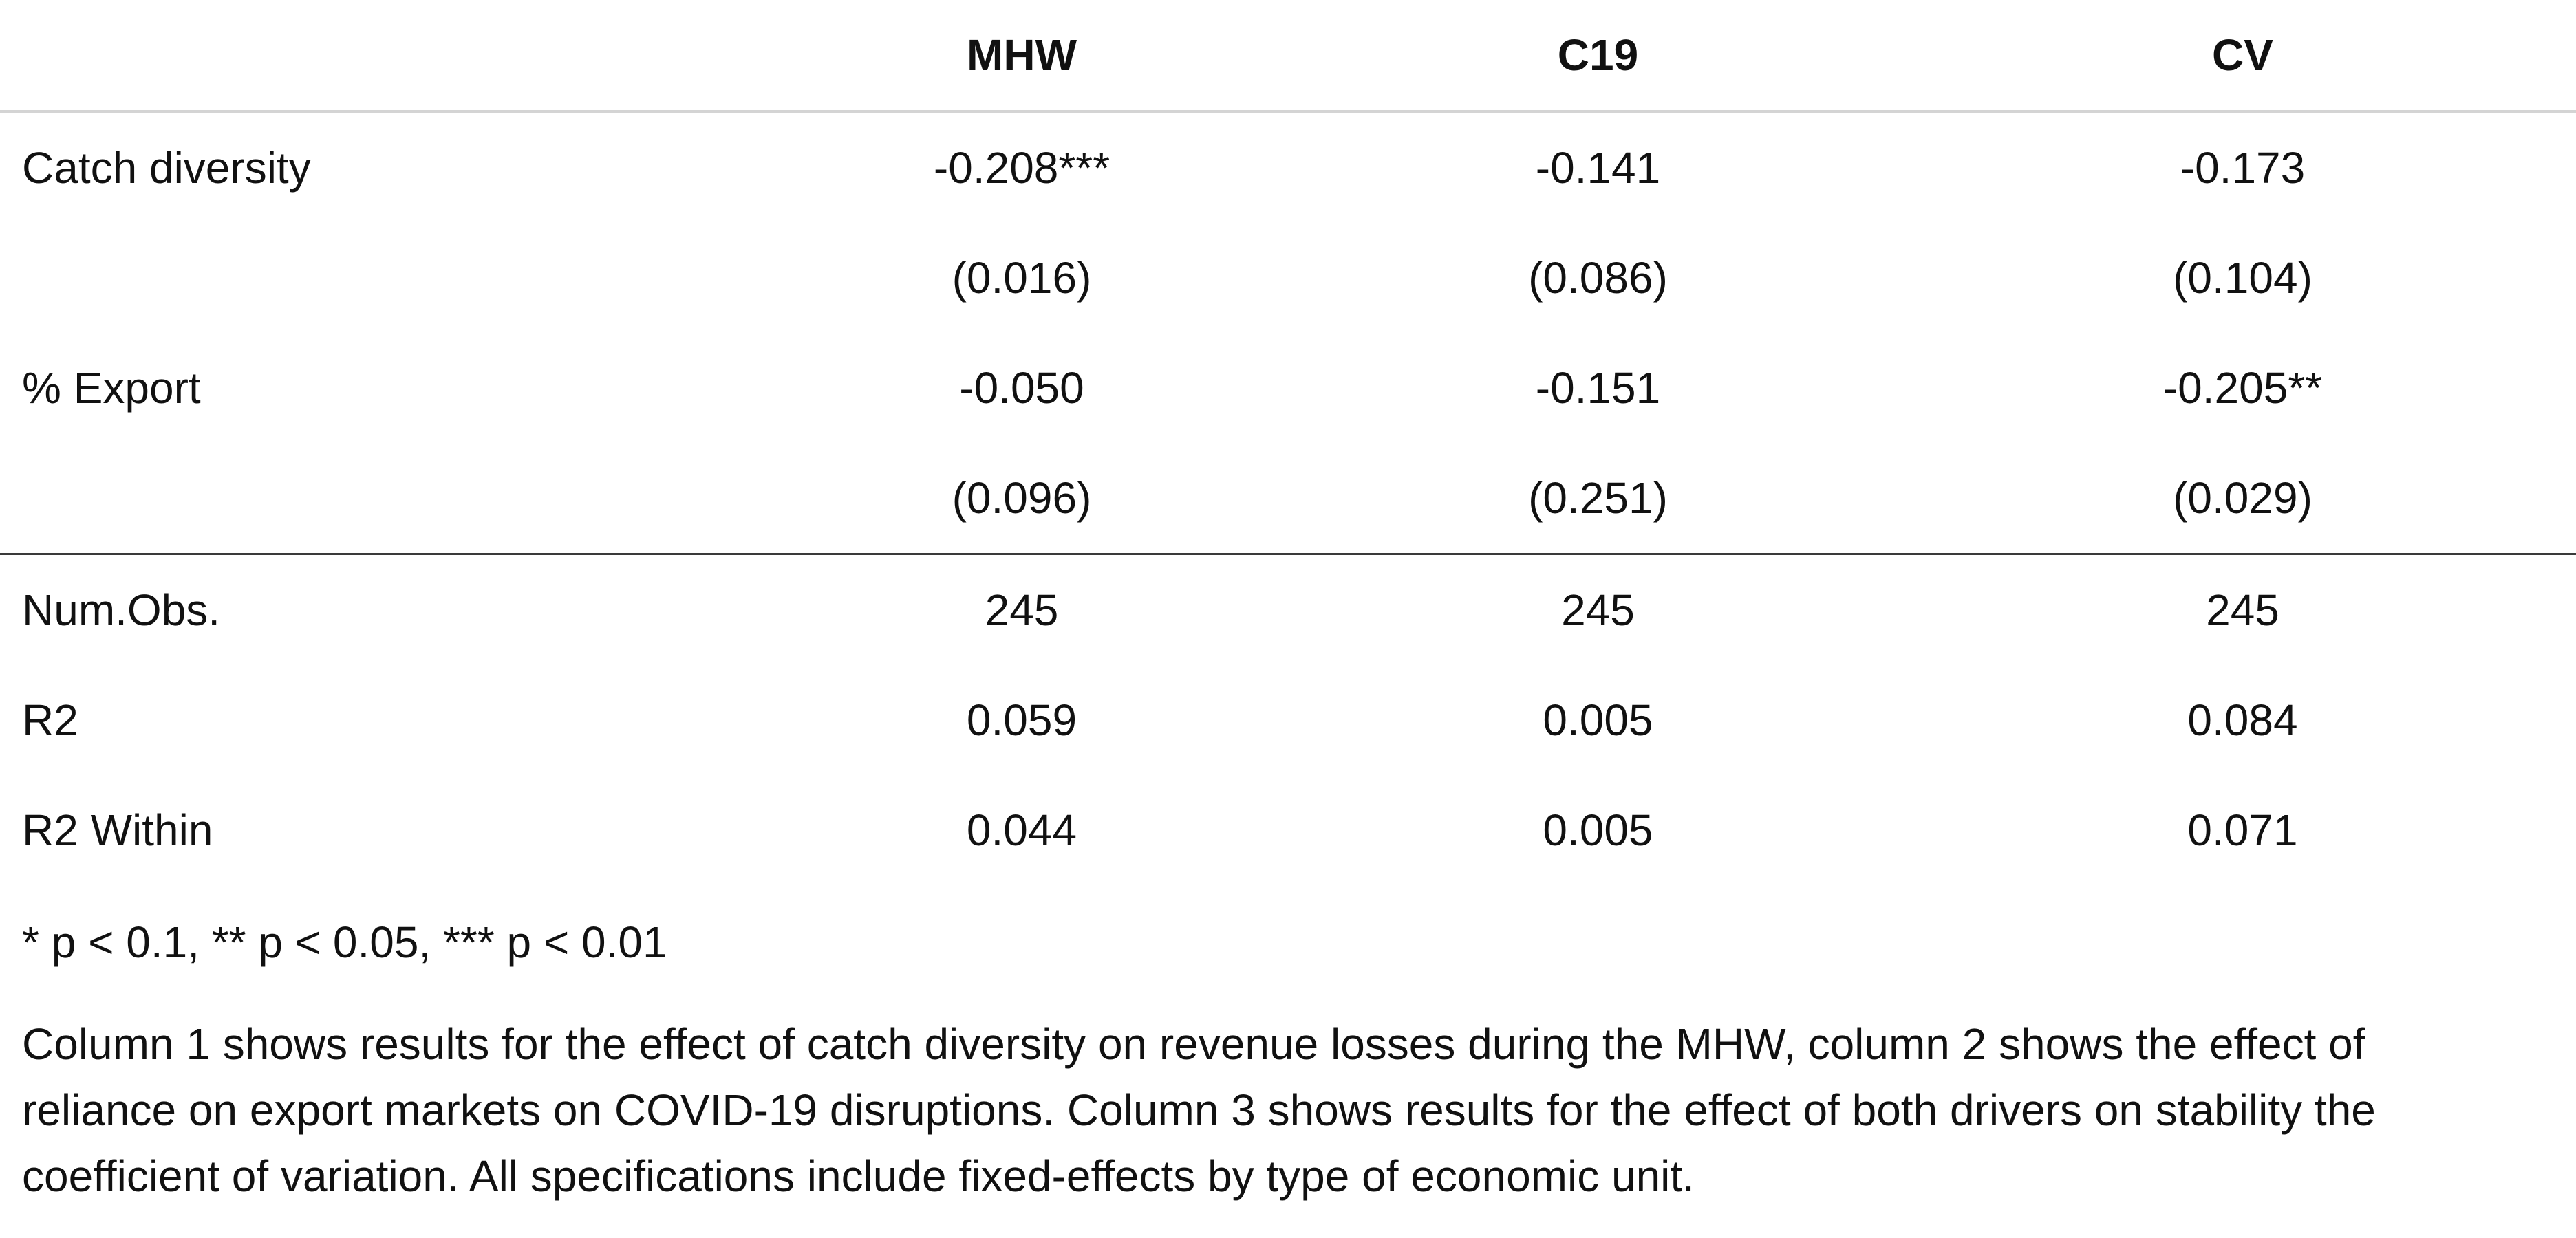 The image size is (2576, 1238). Describe the element at coordinates (2243, 56) in the screenshot. I see `header-cv: CV` at that location.